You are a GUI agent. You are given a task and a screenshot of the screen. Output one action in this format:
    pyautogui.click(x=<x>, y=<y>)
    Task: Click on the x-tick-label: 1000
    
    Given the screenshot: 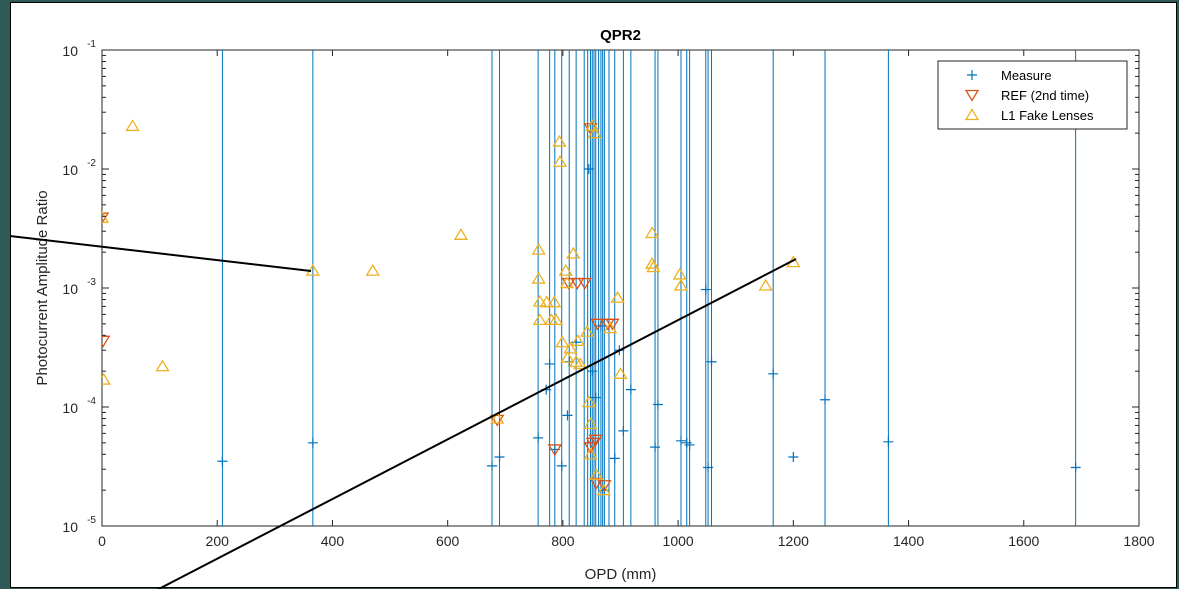 What is the action you would take?
    pyautogui.click(x=678, y=541)
    